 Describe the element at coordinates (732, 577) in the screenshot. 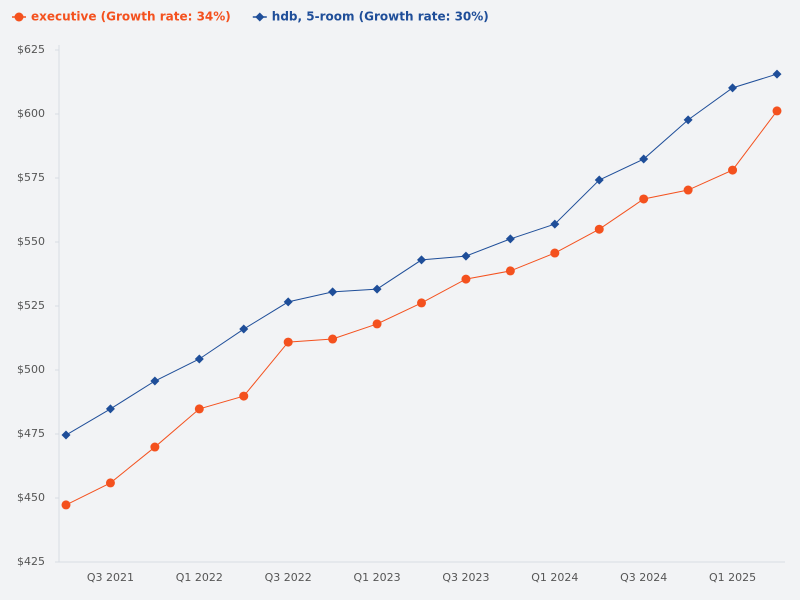

I see `x-tick-label: Q1 2025` at that location.